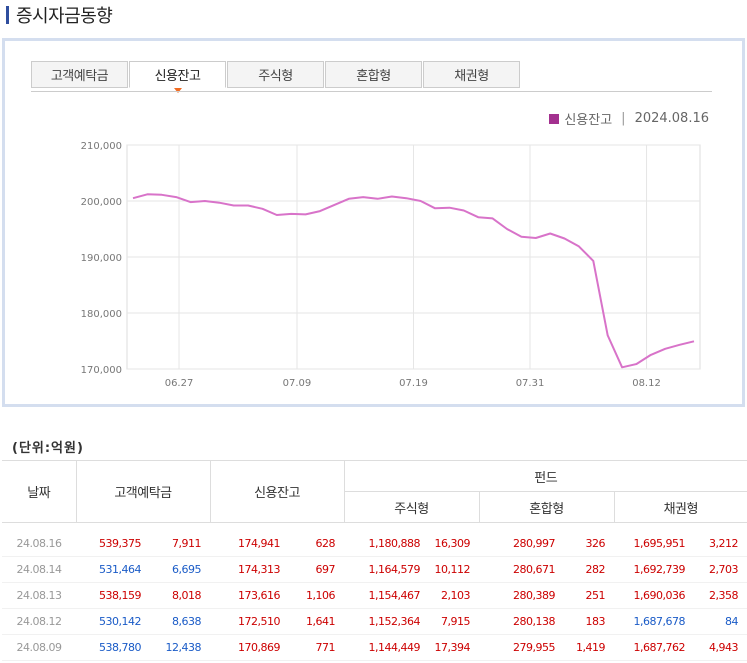 The width and height of the screenshot is (747, 663). I want to click on cell-value: 531,464, so click(120, 569).